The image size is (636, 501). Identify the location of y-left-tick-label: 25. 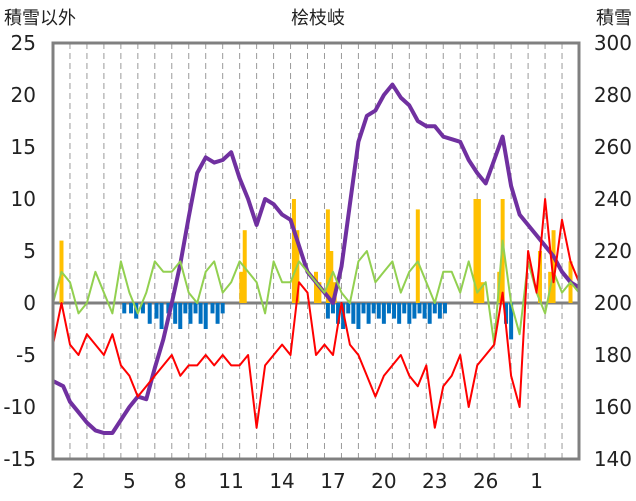
(23, 43).